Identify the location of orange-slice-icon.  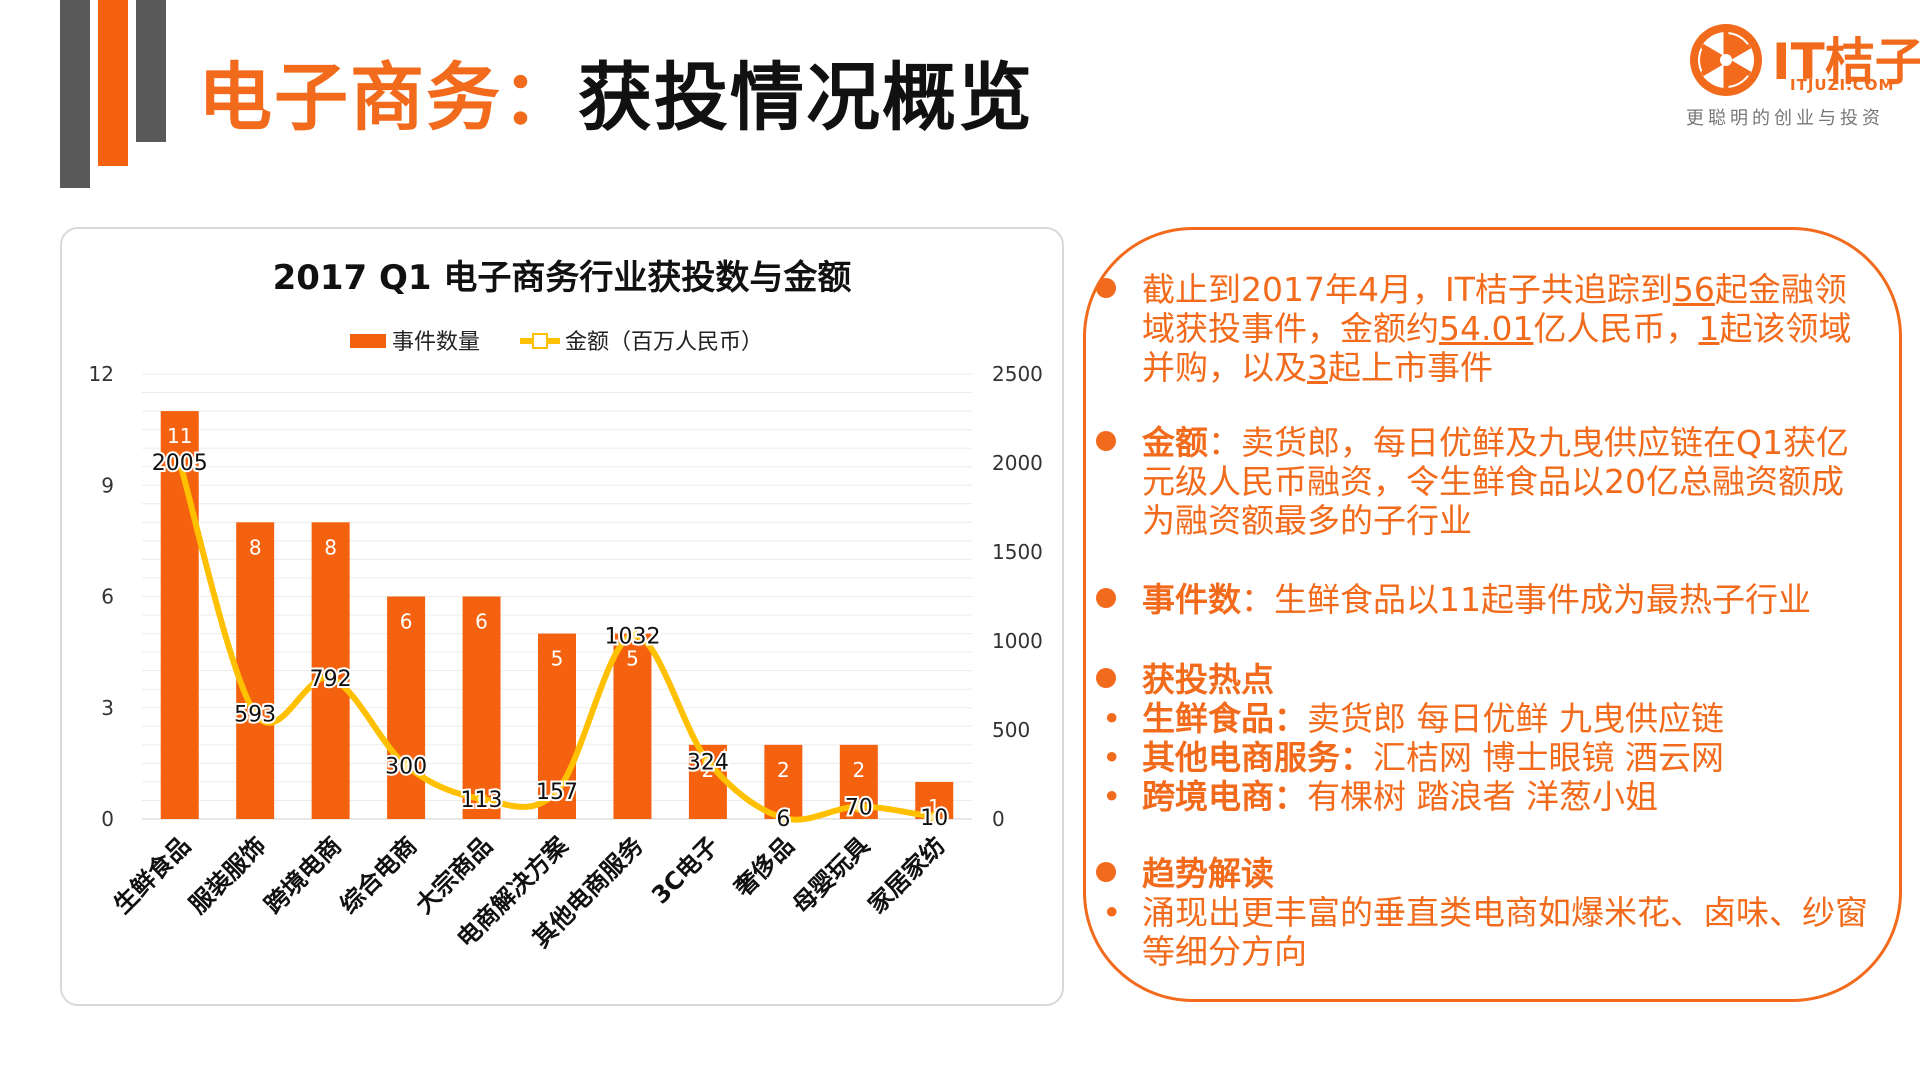
(1726, 60).